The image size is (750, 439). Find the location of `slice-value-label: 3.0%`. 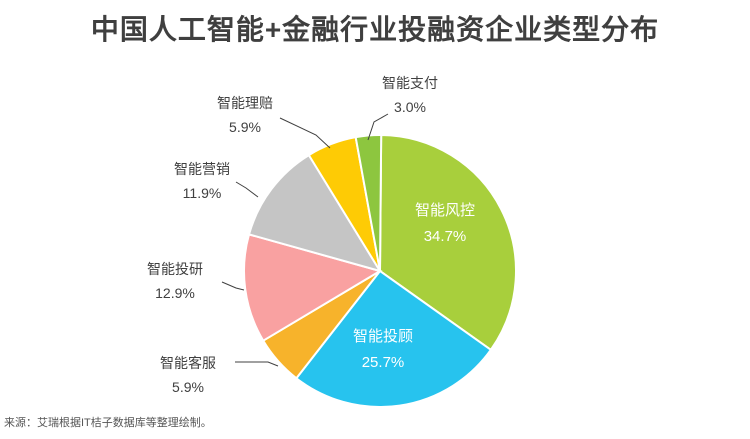

slice-value-label: 3.0% is located at coordinates (410, 107).